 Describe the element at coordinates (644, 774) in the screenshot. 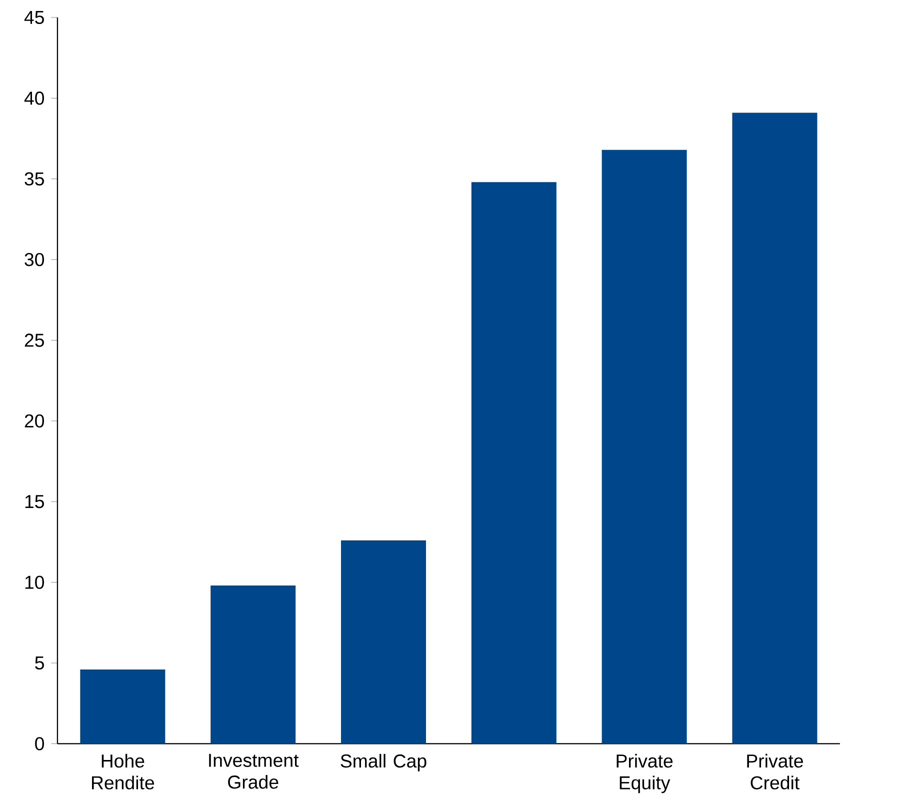

I see `x-tick-label: Private Equity` at that location.